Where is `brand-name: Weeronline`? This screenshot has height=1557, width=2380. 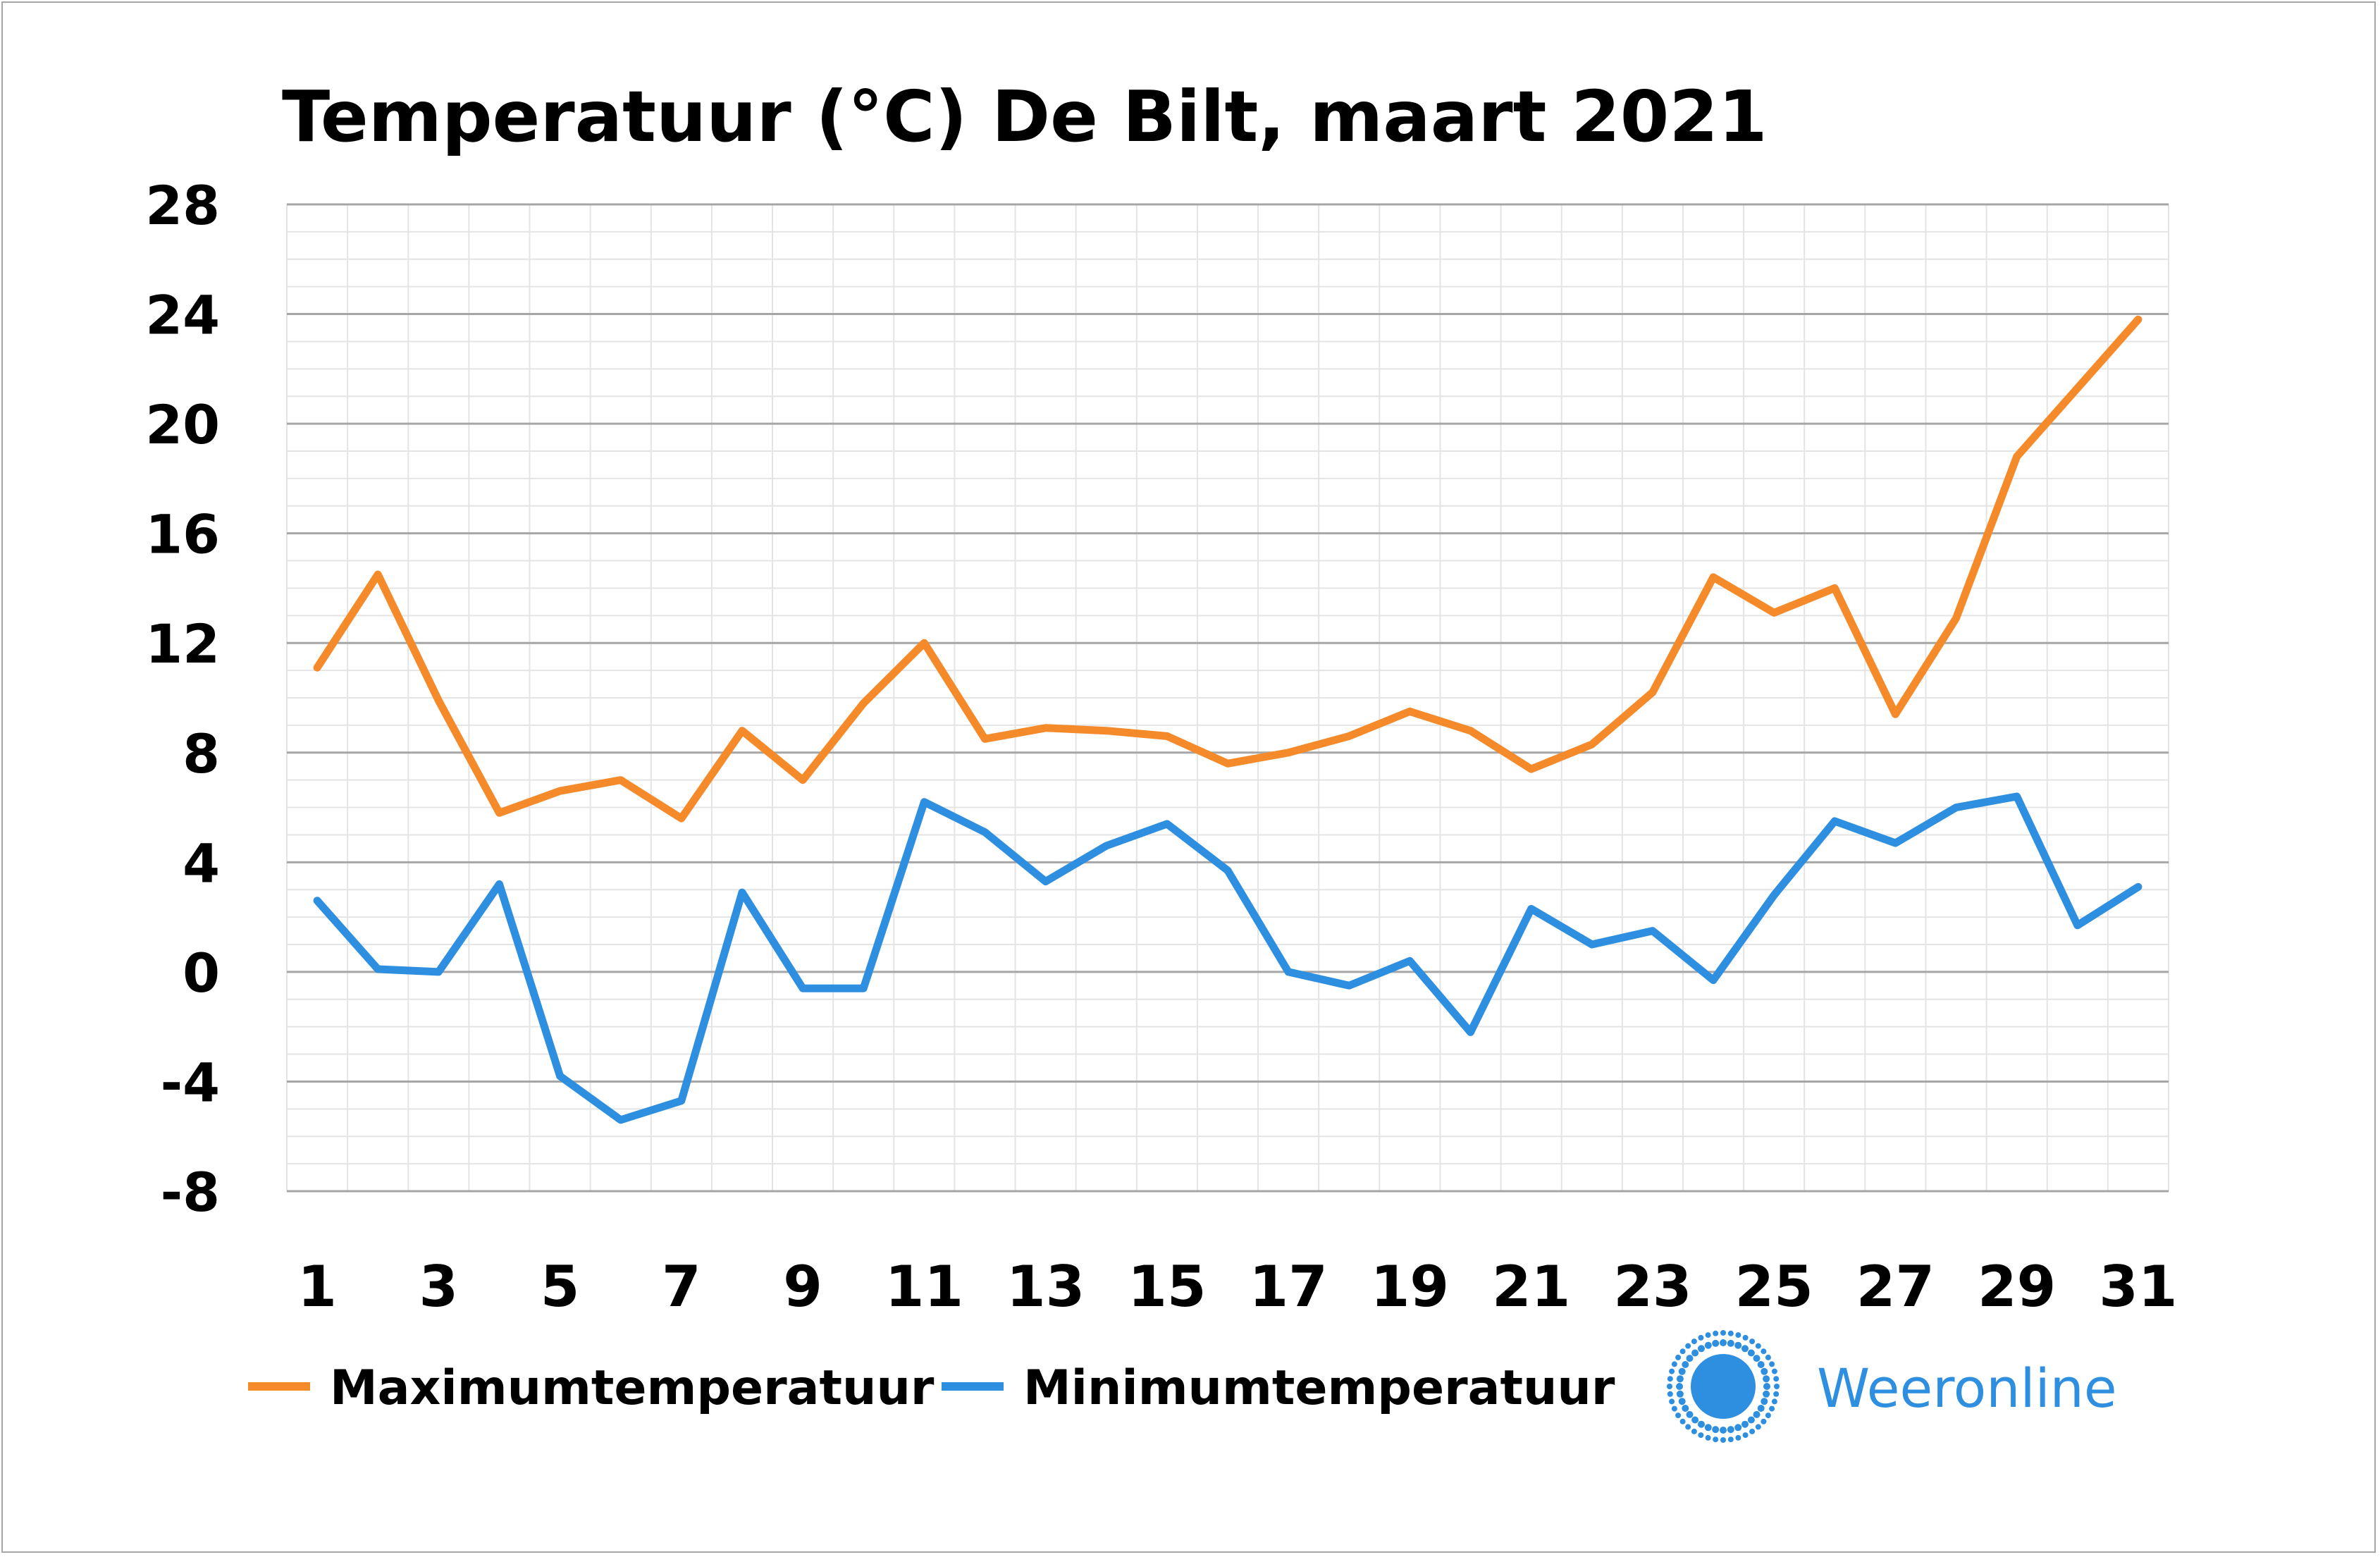 brand-name: Weeronline is located at coordinates (1967, 1388).